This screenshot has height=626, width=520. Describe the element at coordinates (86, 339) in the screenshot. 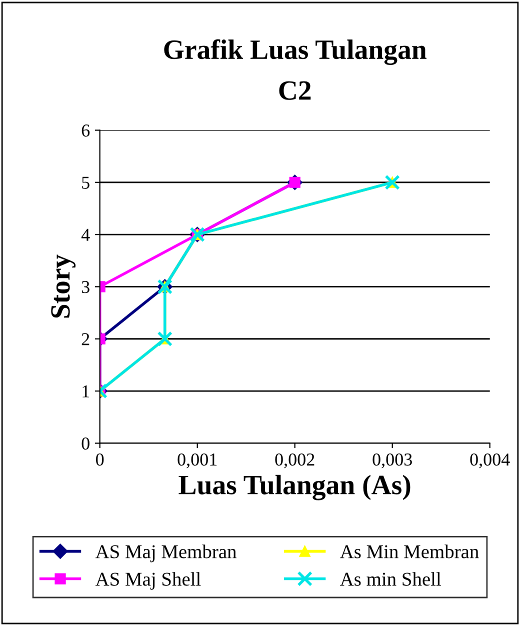

I see `y-tick-label: 2` at that location.